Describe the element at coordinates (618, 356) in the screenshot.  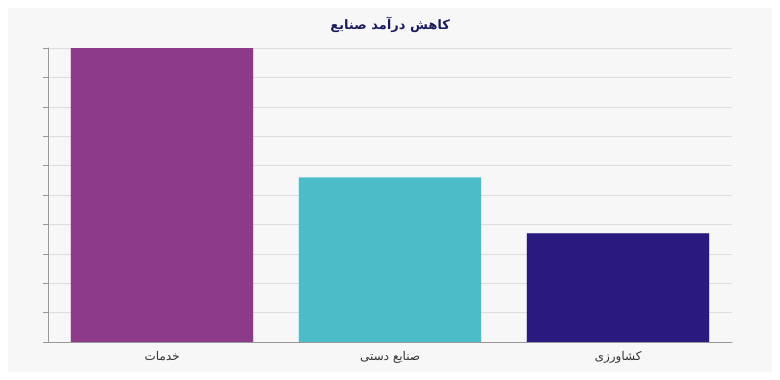
I see `x-tick-label: کشاورزی` at that location.